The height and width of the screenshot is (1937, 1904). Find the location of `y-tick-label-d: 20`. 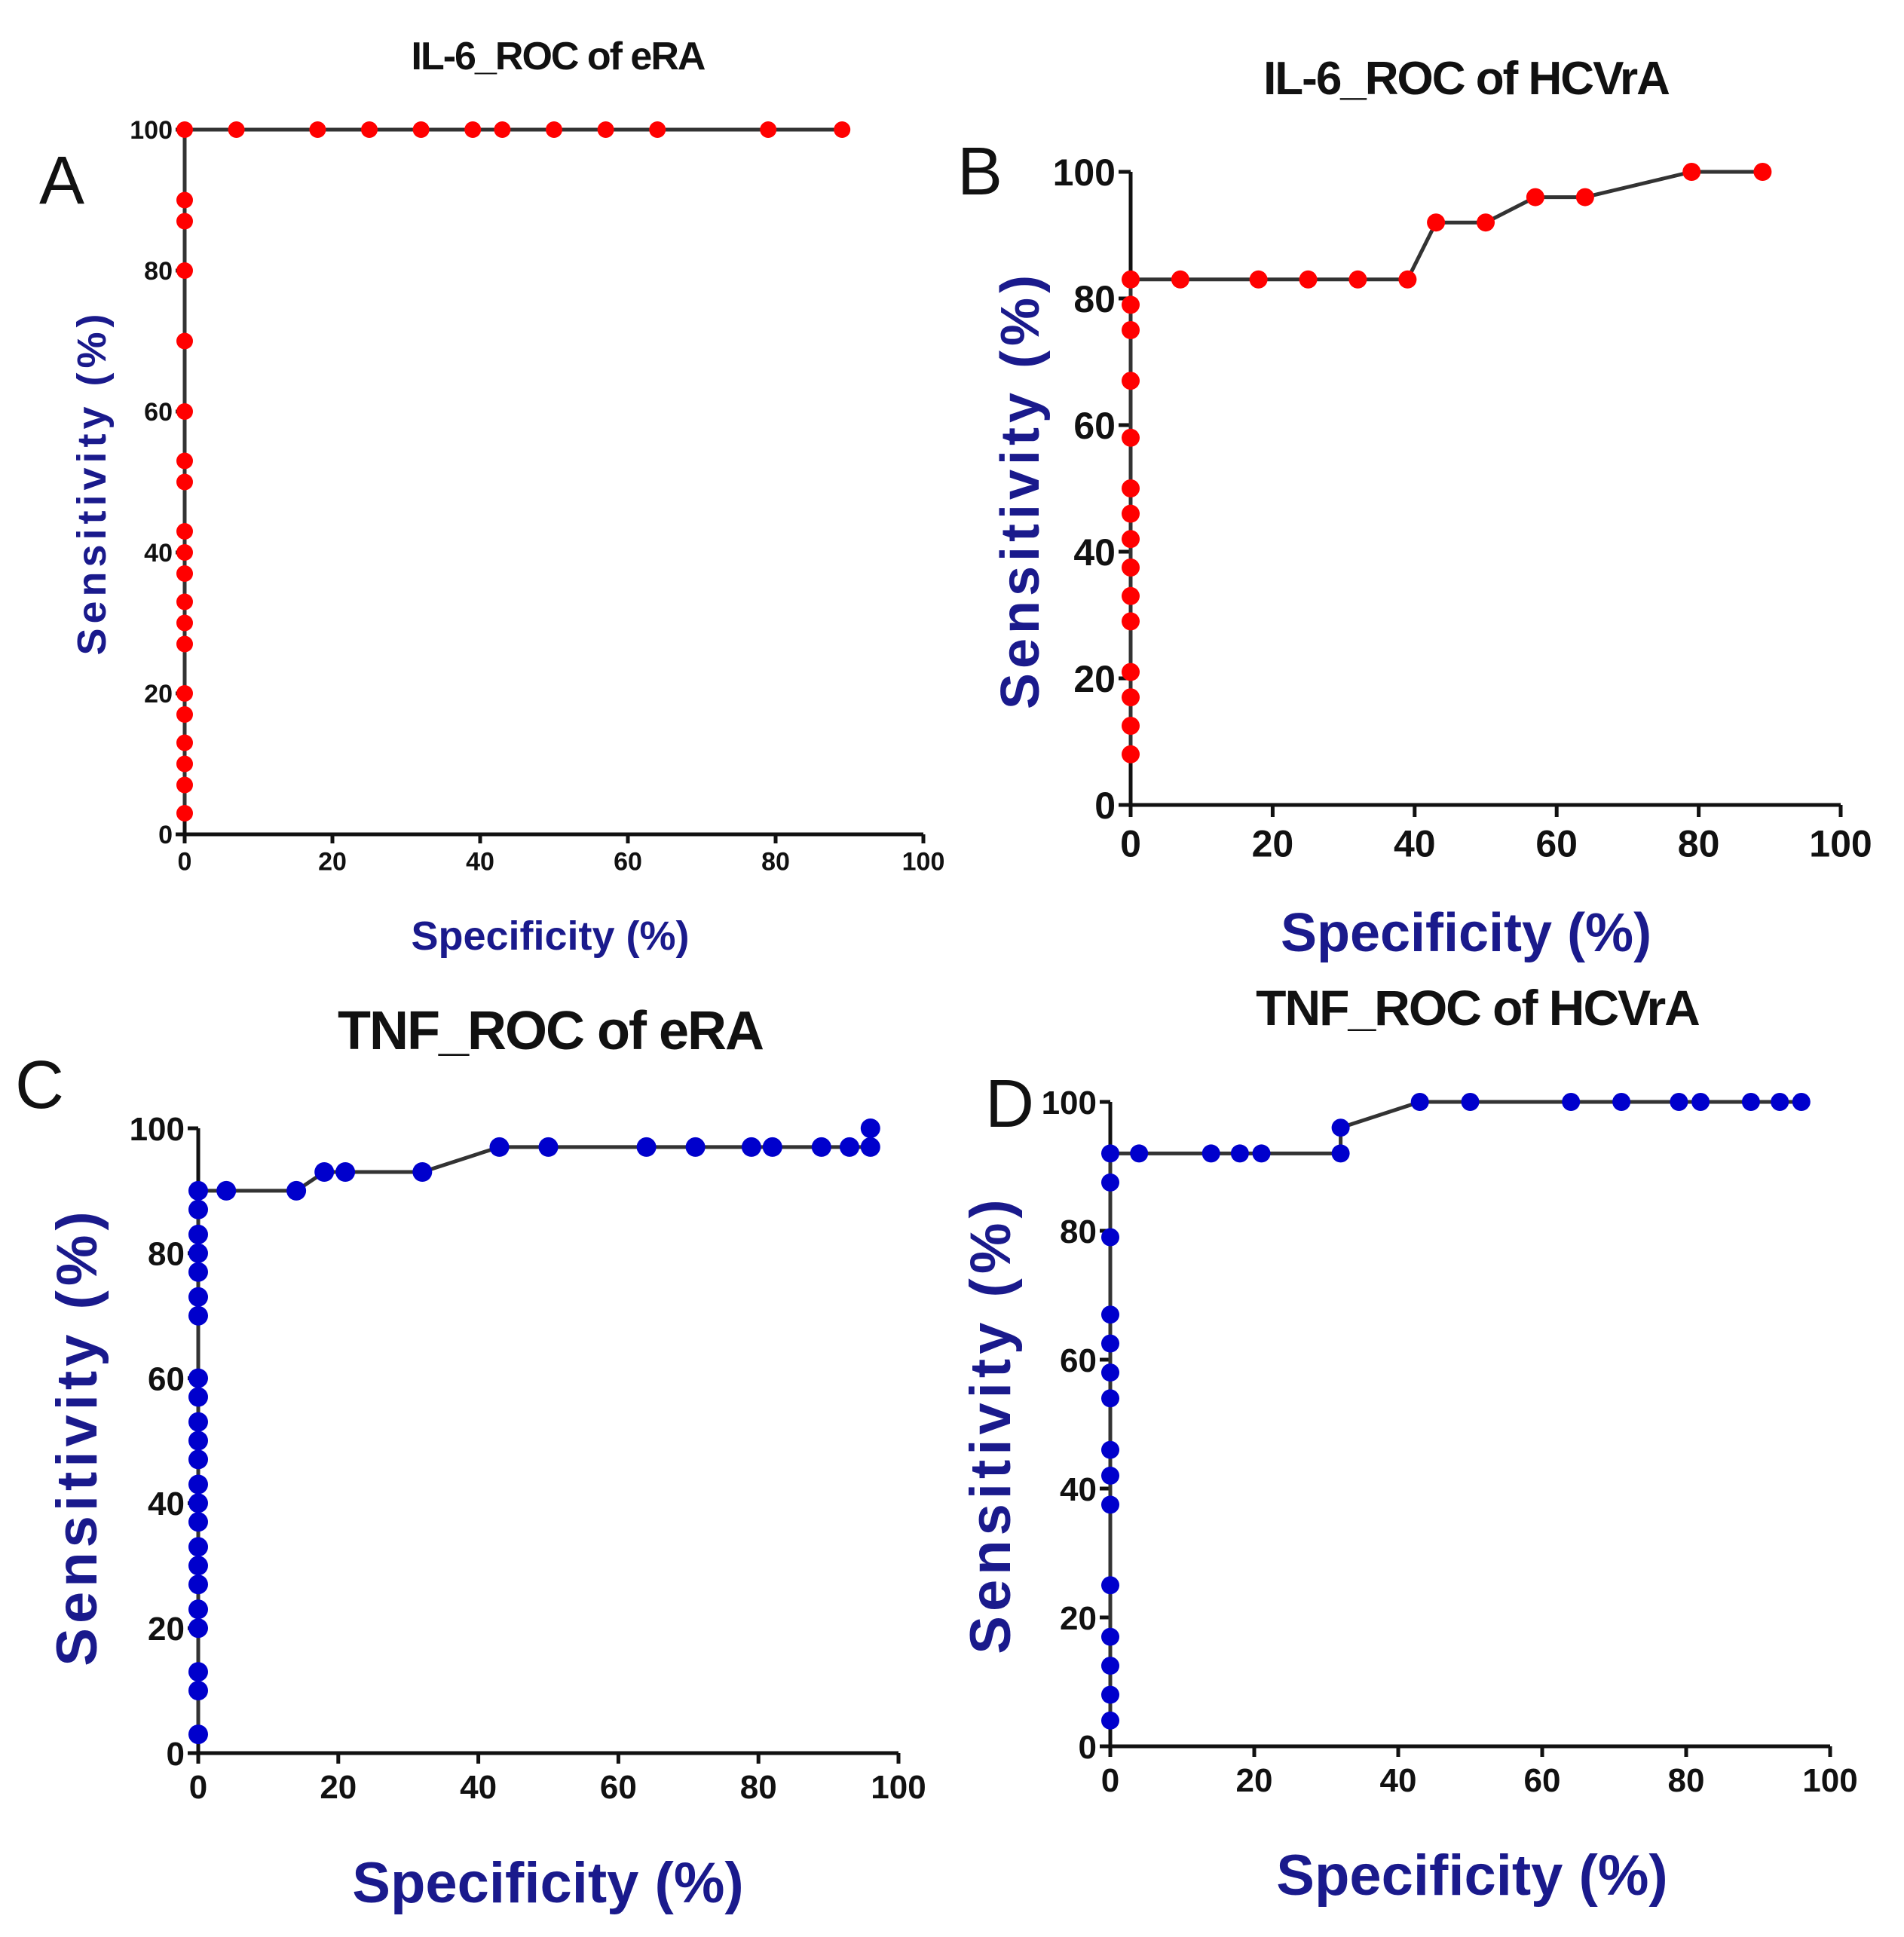

y-tick-label-d: 20 is located at coordinates (1078, 1618).